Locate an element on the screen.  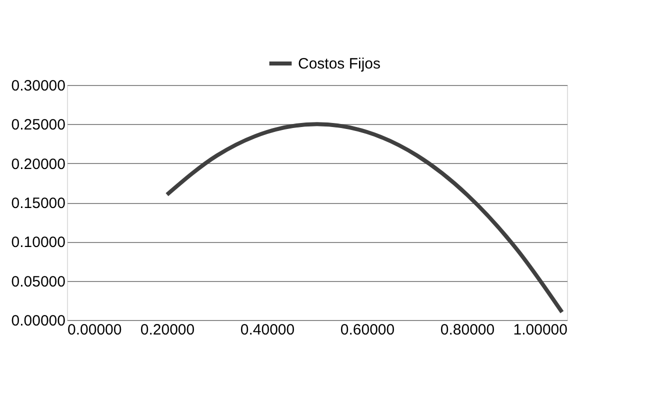
x-tick-label: 1.00000 is located at coordinates (540, 330).